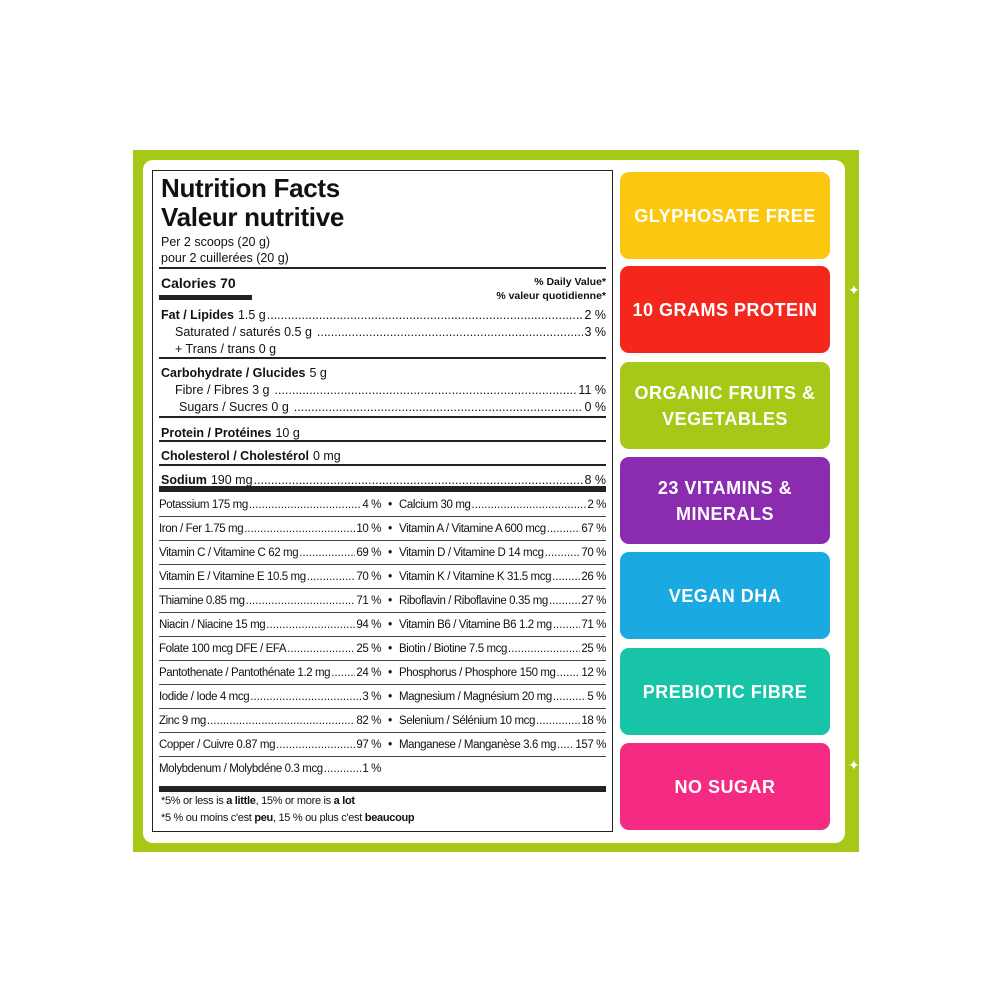 Image resolution: width=1000 pixels, height=1000 pixels. I want to click on title-fr: Valeur nutritive, so click(253, 217).